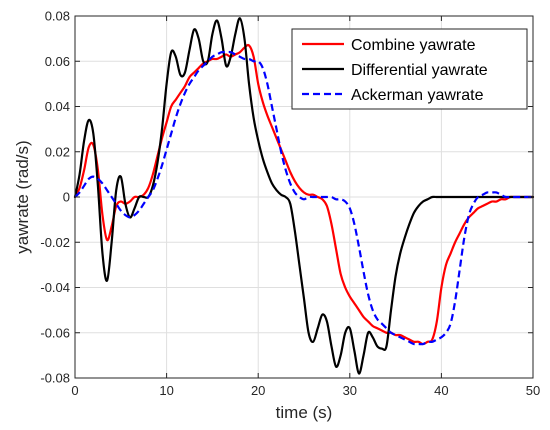 This screenshot has height=430, width=550. What do you see at coordinates (55, 332) in the screenshot?
I see `y-tick-label: -0.06` at bounding box center [55, 332].